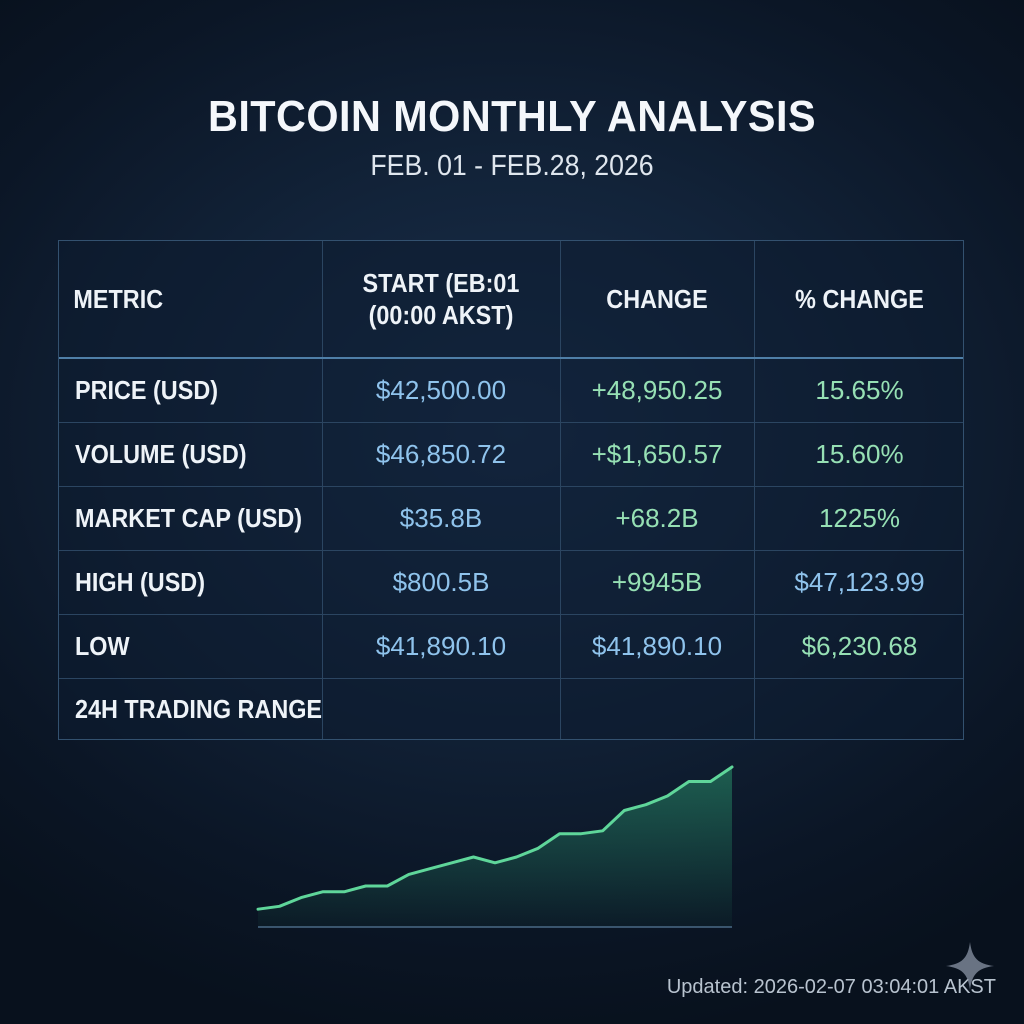  I want to click on change-value: +$1,650.57, so click(657, 454).